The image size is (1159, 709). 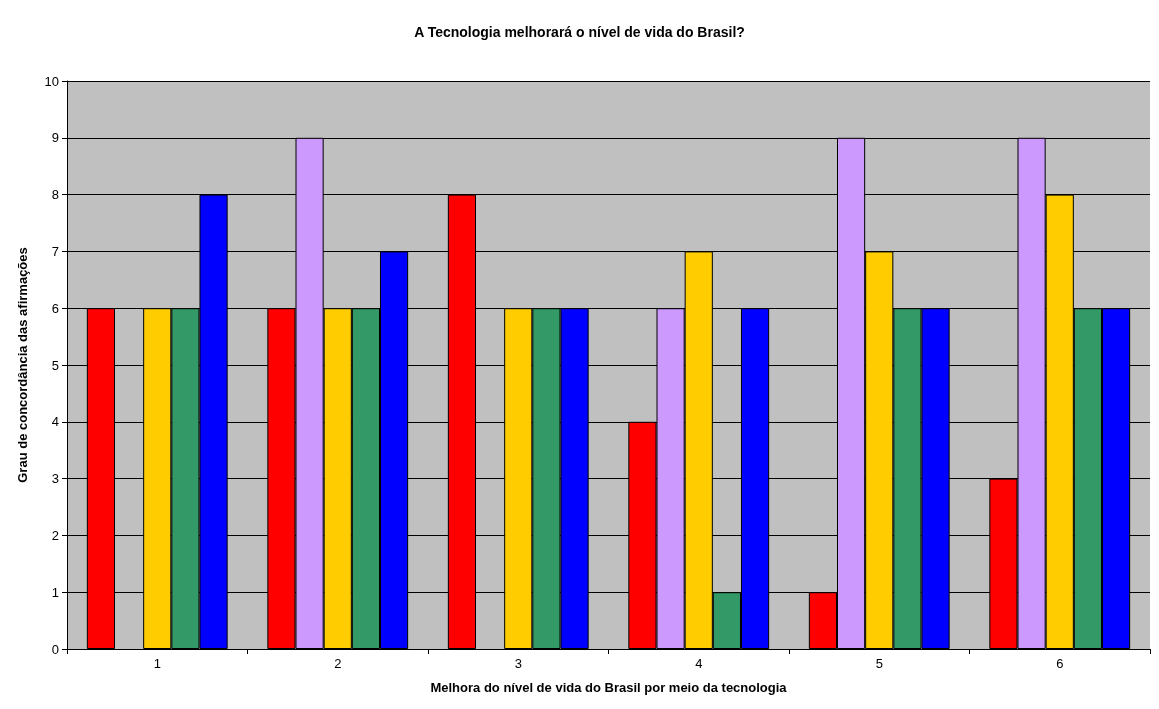 What do you see at coordinates (1060, 663) in the screenshot?
I see `x-tick-label: 6` at bounding box center [1060, 663].